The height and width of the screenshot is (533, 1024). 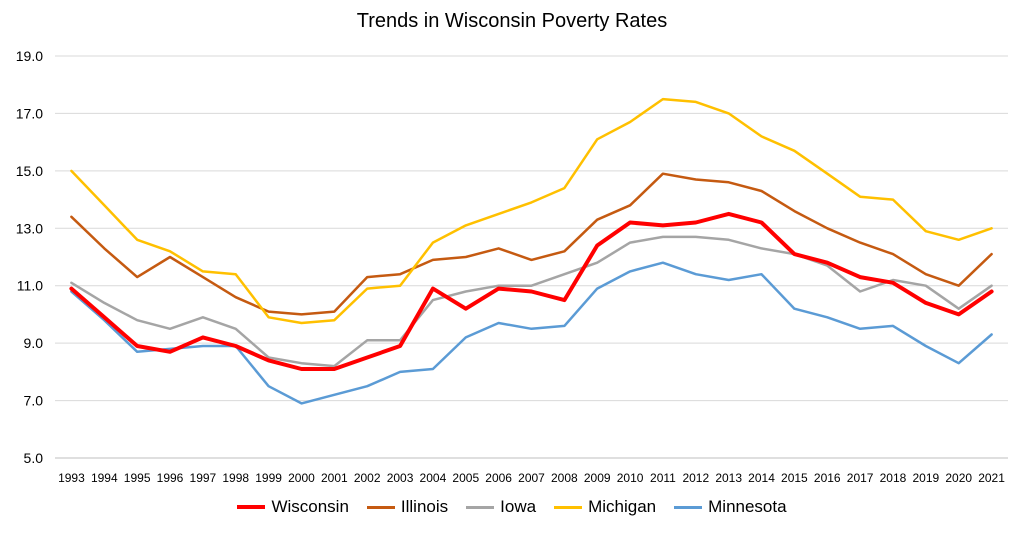 I want to click on x-tick-label-2012: 2012, so click(x=695, y=478).